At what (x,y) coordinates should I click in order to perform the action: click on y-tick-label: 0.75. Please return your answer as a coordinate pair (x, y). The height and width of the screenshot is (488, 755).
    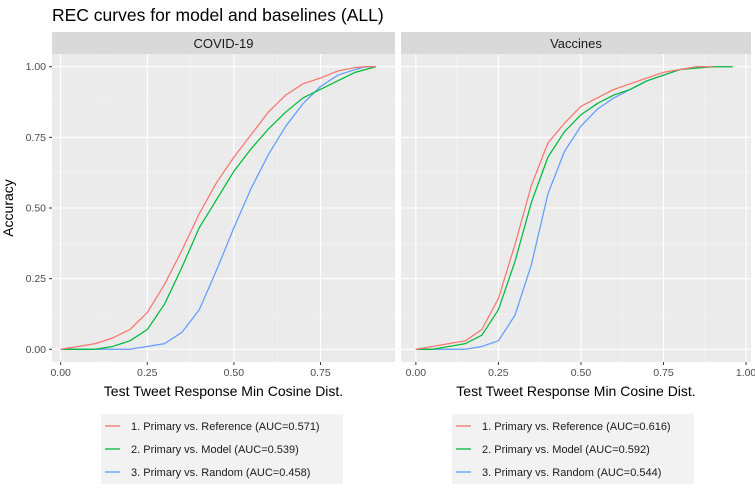
    Looking at the image, I should click on (36, 138).